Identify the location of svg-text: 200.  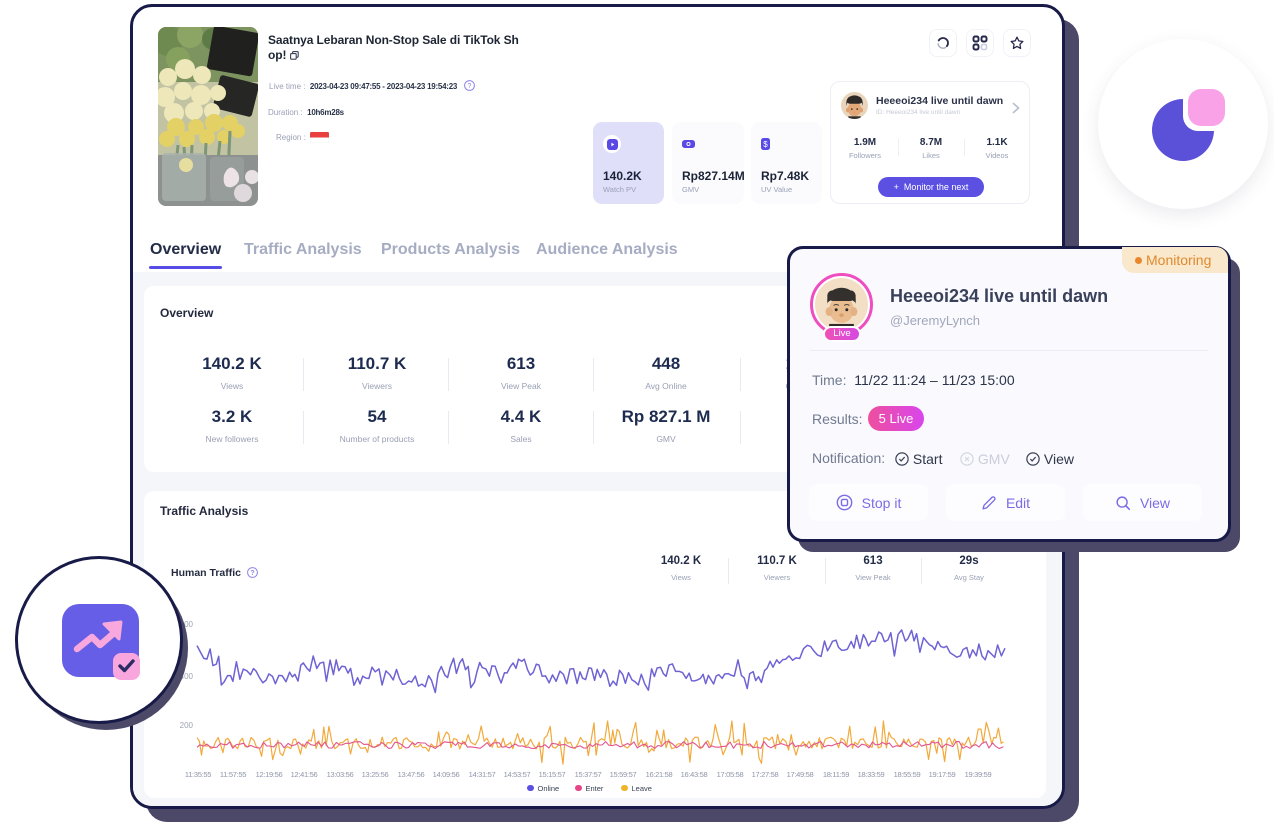
(187, 725).